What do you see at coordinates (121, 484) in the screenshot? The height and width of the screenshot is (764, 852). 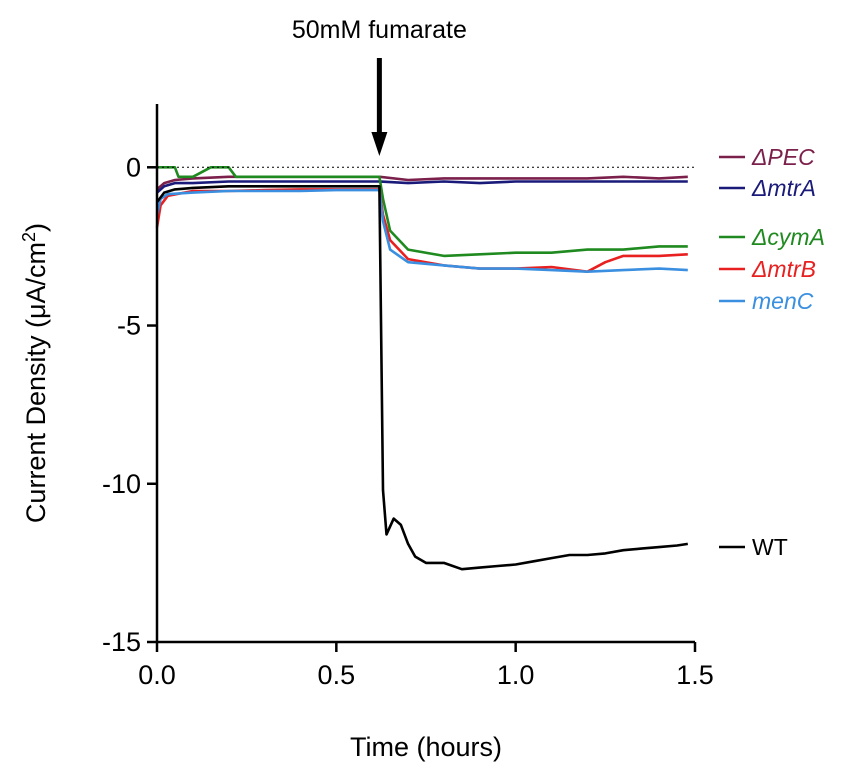 I see `y-tick-label-2: -10` at bounding box center [121, 484].